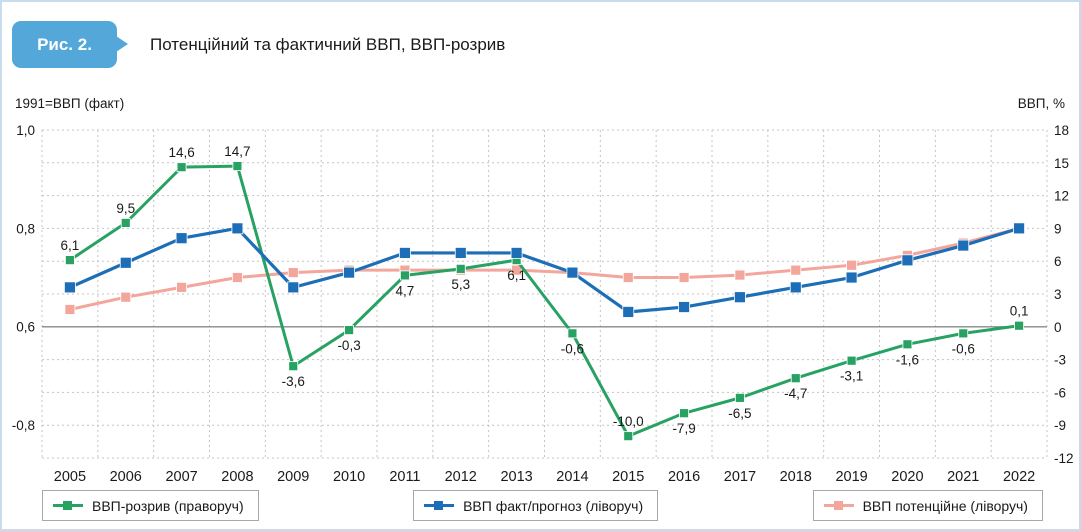 This screenshot has width=1081, height=531. Describe the element at coordinates (628, 477) in the screenshot. I see `svg-text: 2015` at that location.